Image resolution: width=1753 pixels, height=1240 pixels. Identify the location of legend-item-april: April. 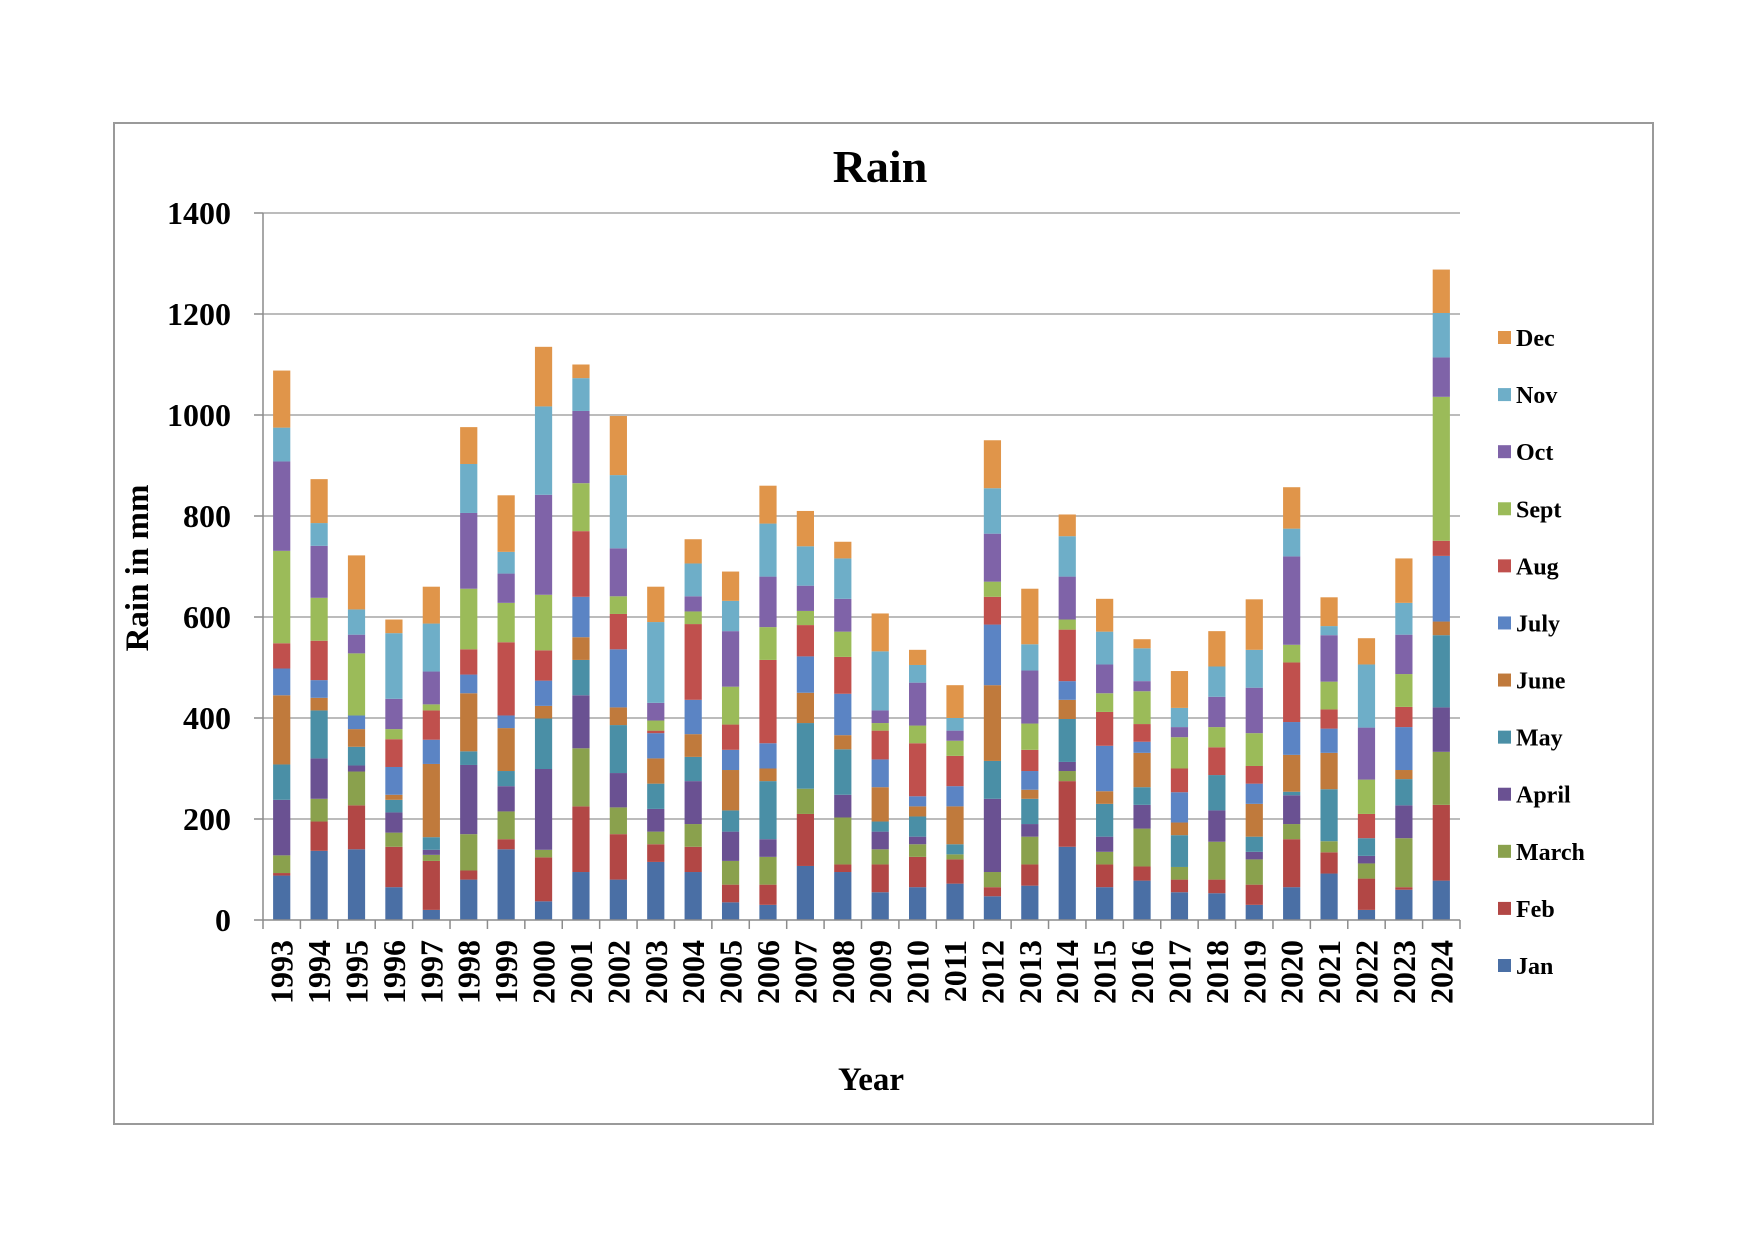
(1534, 796).